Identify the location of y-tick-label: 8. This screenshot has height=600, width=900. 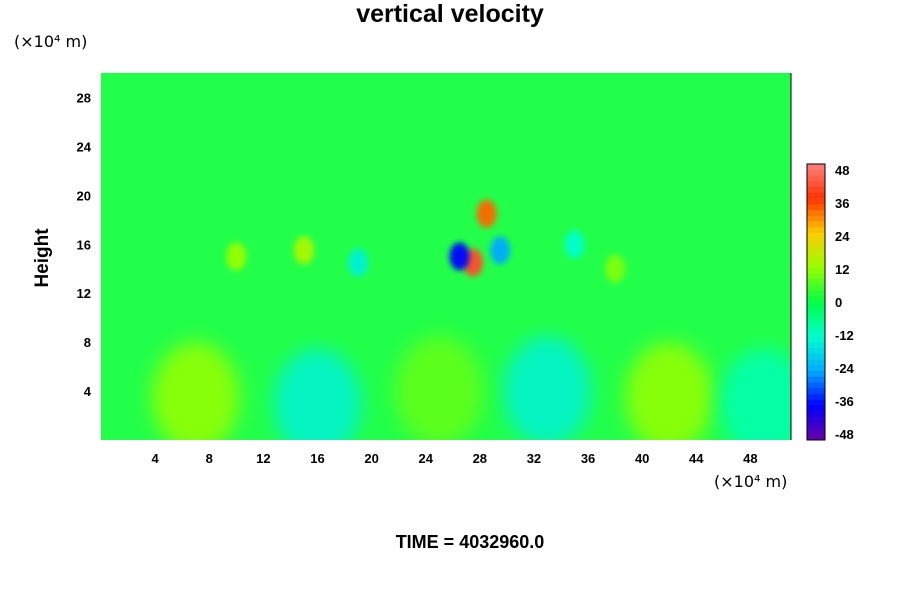
(87, 342).